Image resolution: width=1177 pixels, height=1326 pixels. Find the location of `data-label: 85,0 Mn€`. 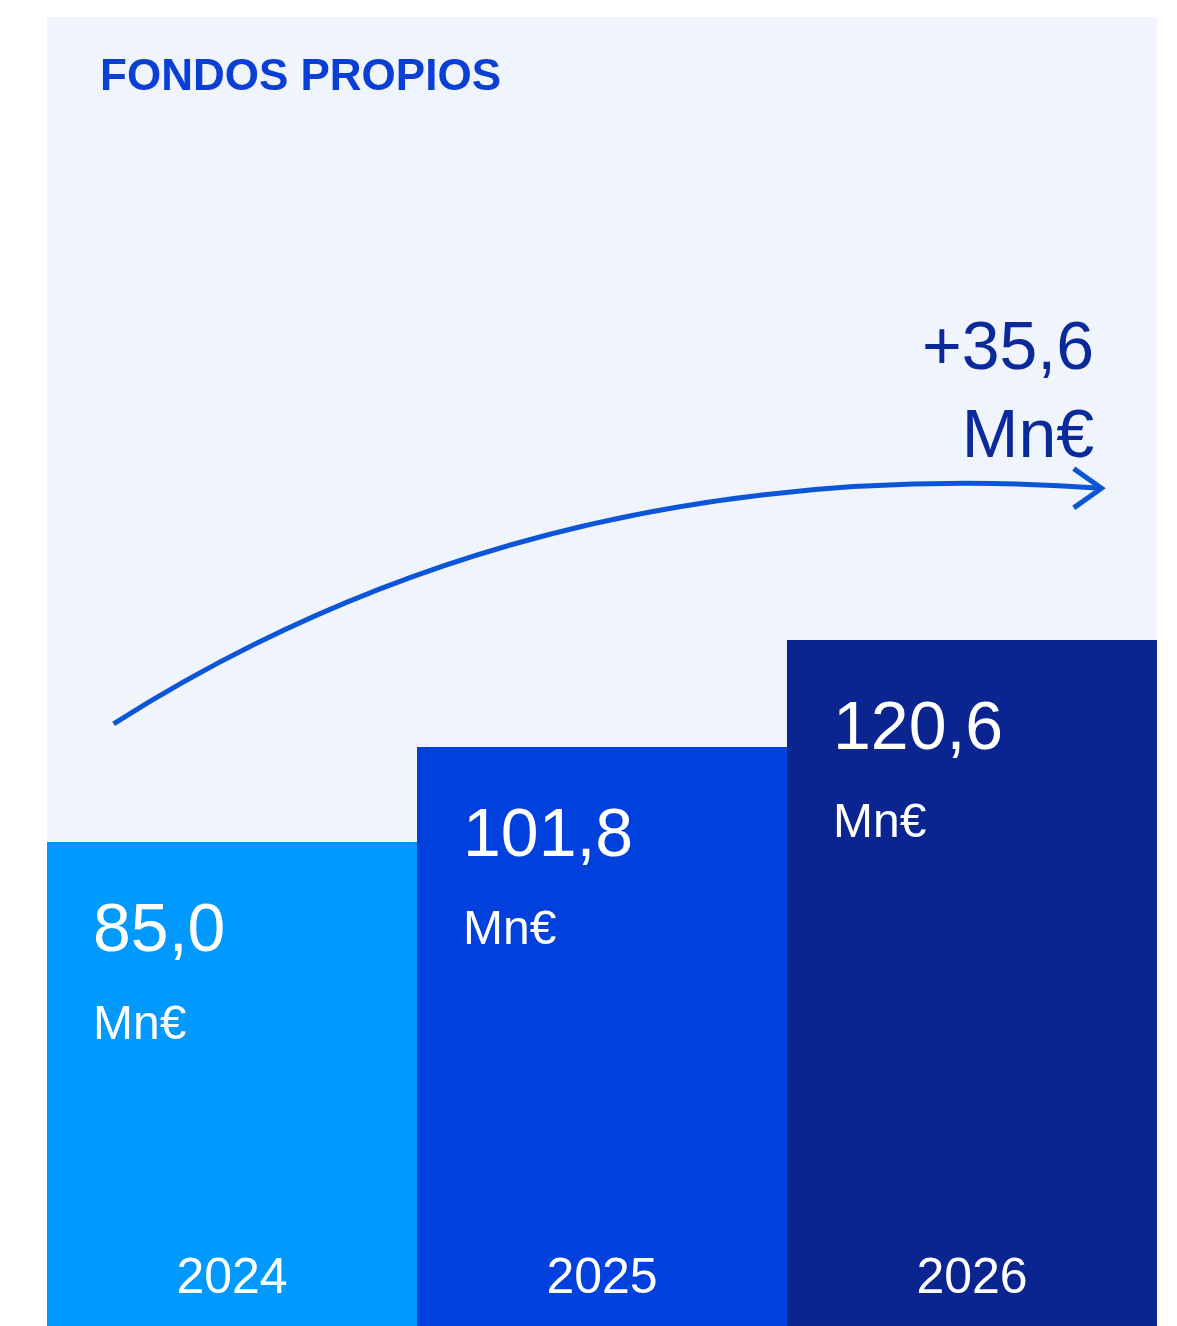

data-label: 85,0 Mn€ is located at coordinates (159, 969).